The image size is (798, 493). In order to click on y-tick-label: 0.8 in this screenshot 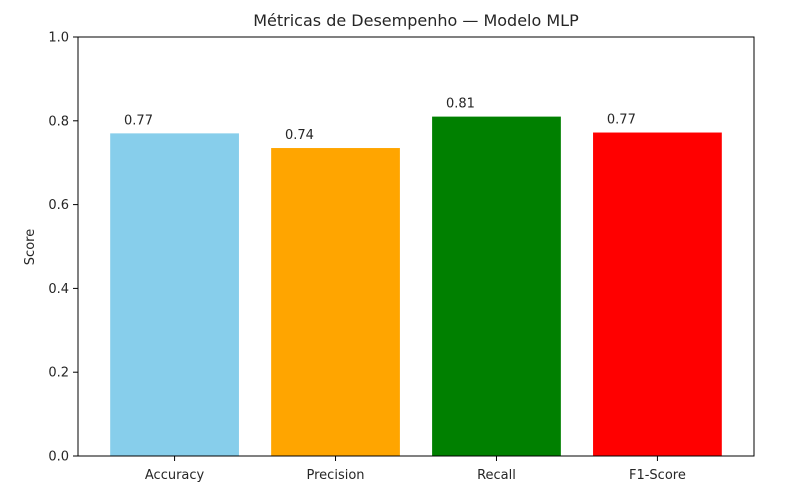, I will do `click(58, 121)`.